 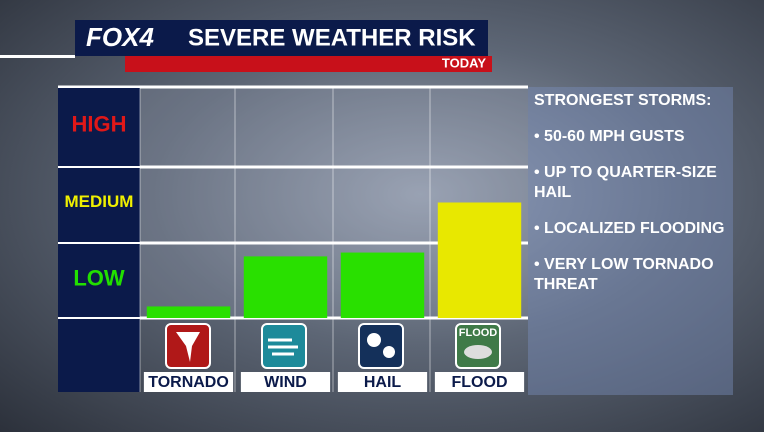 I want to click on sidebar-item: • VERY LOW TORNADO THREAT, so click(x=624, y=274).